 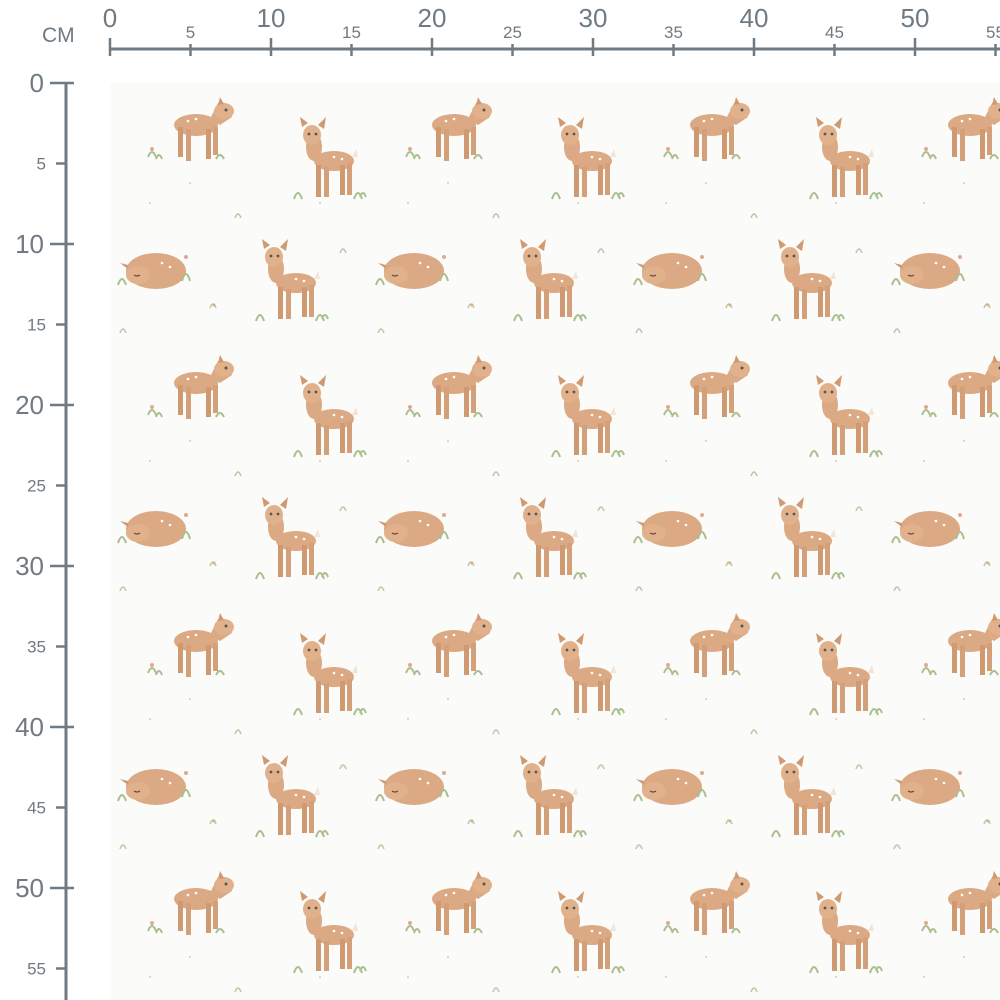 I want to click on horizontal-tick-label: 45, so click(x=834, y=32).